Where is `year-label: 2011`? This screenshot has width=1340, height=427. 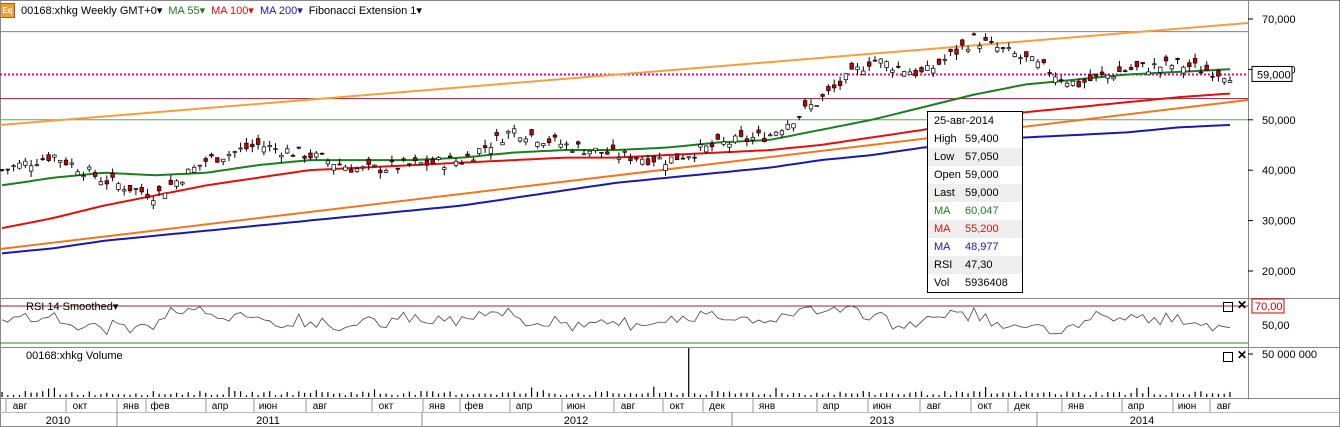 year-label: 2011 is located at coordinates (268, 421).